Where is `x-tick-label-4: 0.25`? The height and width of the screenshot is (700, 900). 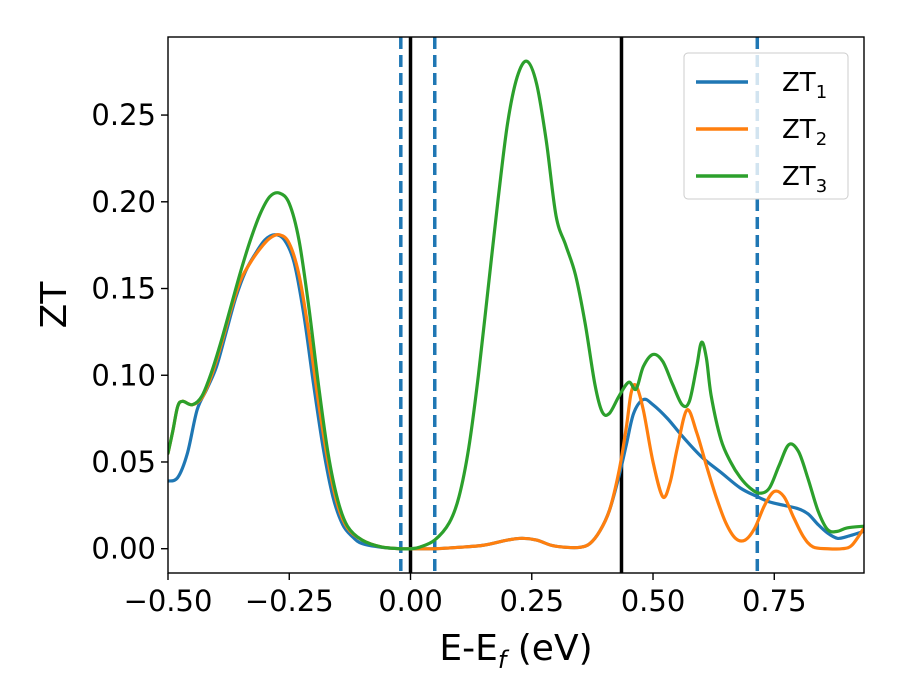 x-tick-label-4: 0.25 is located at coordinates (531, 601).